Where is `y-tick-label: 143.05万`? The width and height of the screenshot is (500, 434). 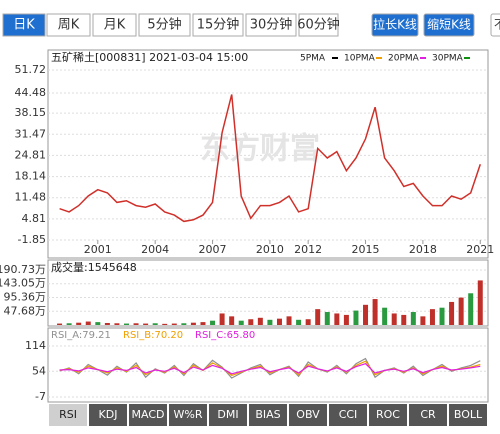 y-tick-label: 143.05万 is located at coordinates (23, 283).